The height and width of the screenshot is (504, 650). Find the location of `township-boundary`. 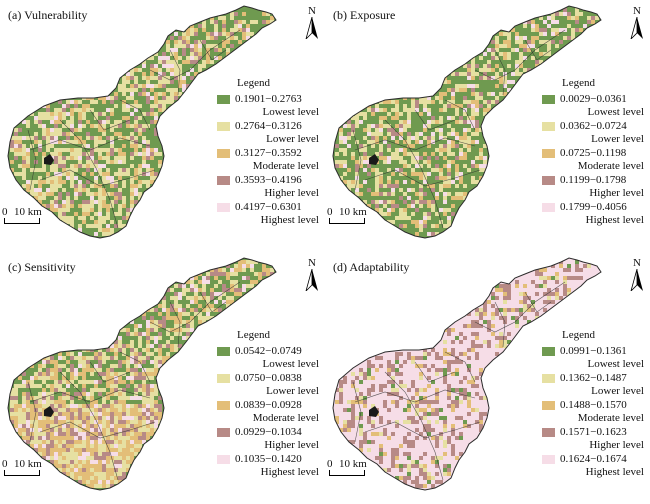

township-boundary is located at coordinates (97, 178).